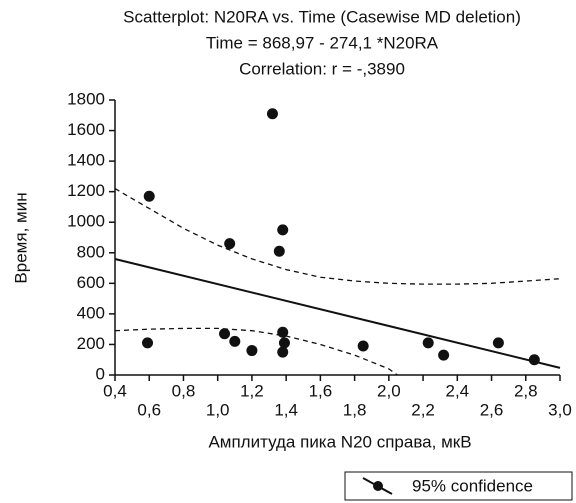  What do you see at coordinates (184, 390) in the screenshot?
I see `x-tick-label: 0,8` at bounding box center [184, 390].